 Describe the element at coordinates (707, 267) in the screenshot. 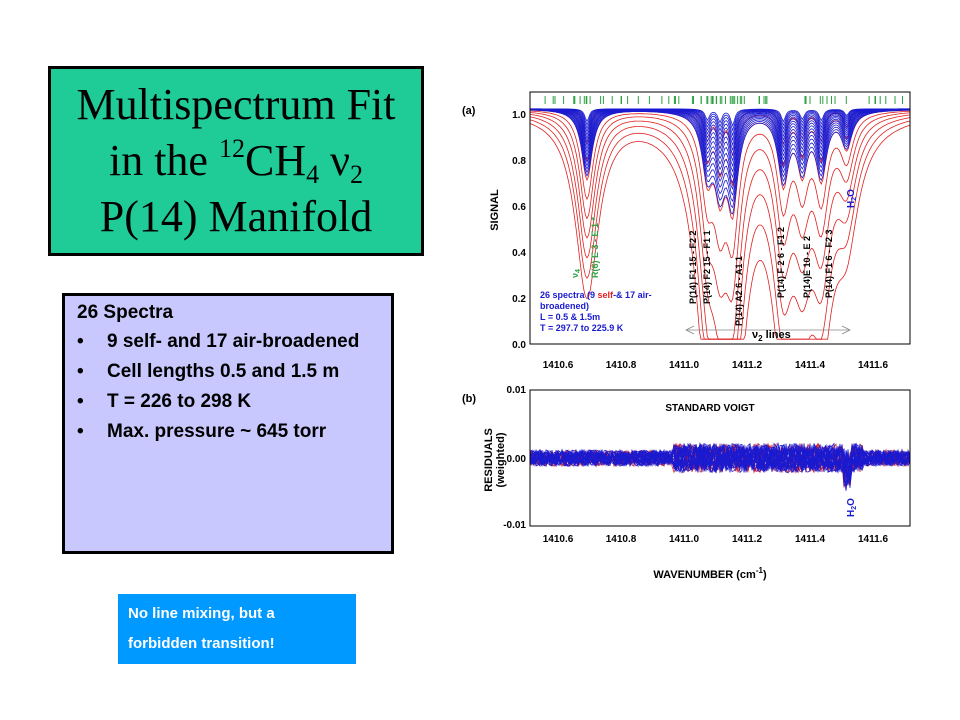

I see `line-label: P(14) F2 15 - F1 1` at that location.